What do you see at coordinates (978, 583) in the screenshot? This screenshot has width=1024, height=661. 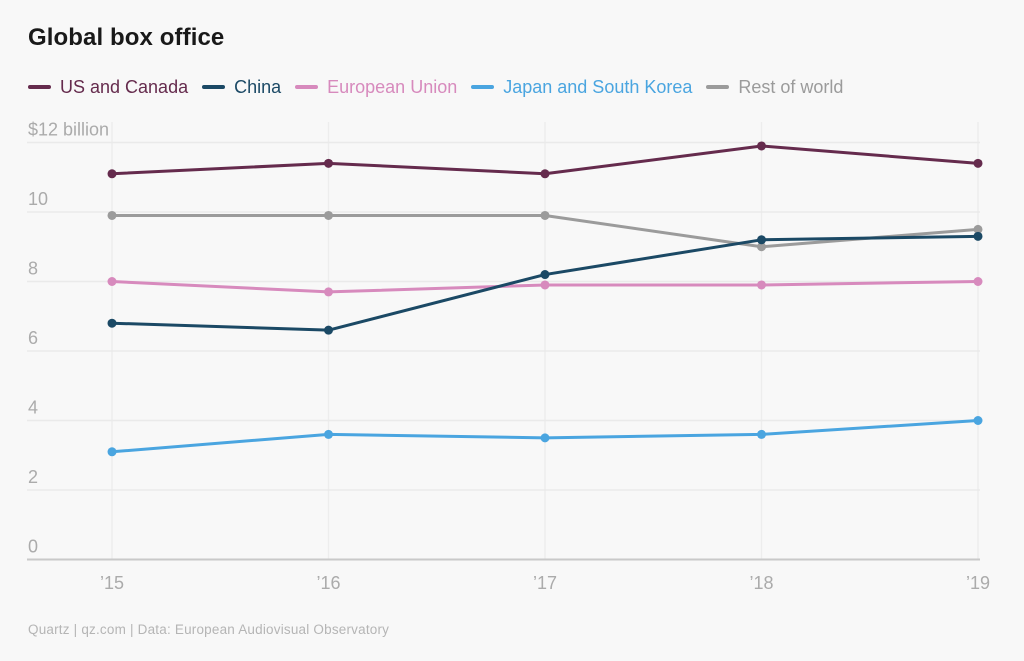 I see `x-tick-label: ’19` at bounding box center [978, 583].